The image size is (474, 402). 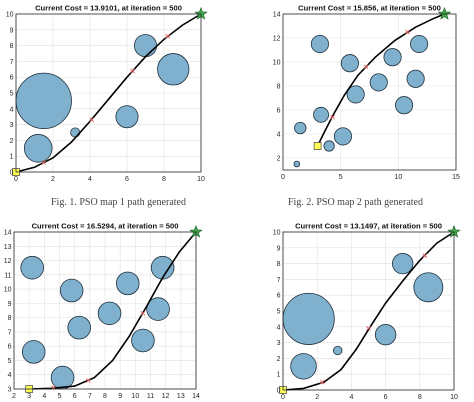 What do you see at coordinates (444, 13) in the screenshot?
I see `goal-marker` at bounding box center [444, 13].